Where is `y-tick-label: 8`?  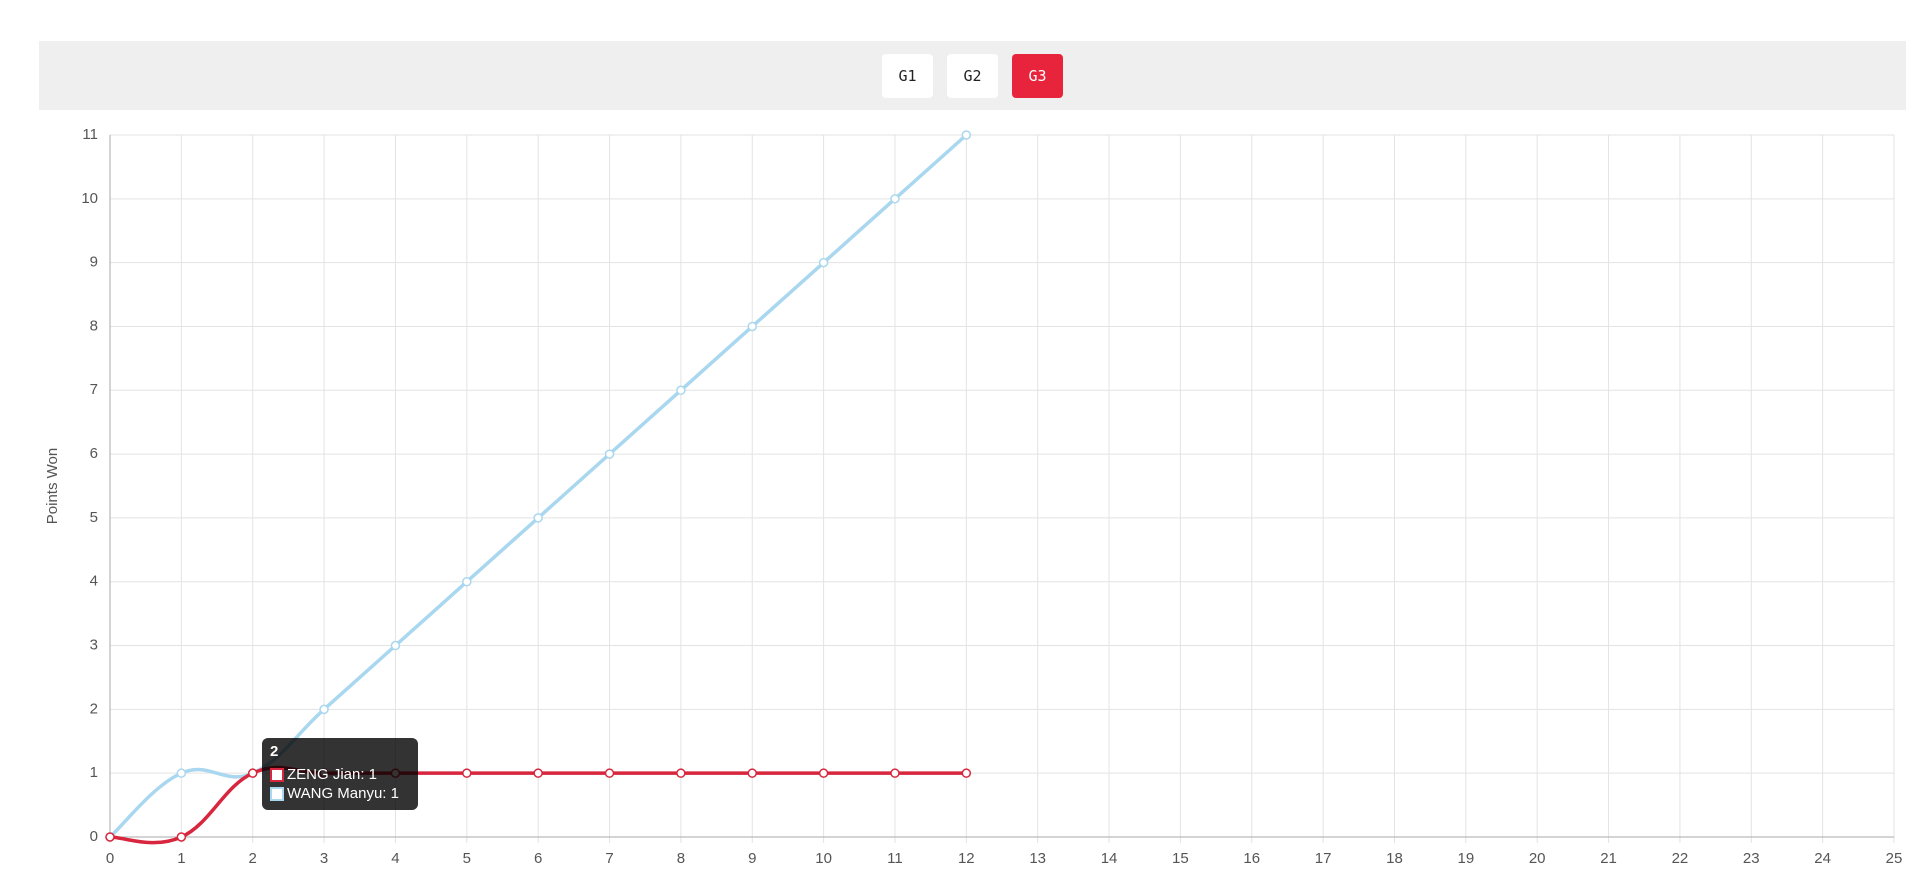
y-tick-label: 8 is located at coordinates (94, 325).